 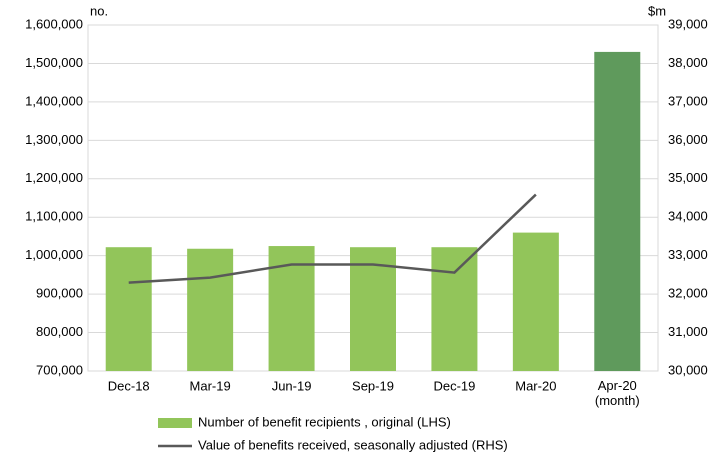 What do you see at coordinates (688, 139) in the screenshot?
I see `y2-tick-label: 36,000` at bounding box center [688, 139].